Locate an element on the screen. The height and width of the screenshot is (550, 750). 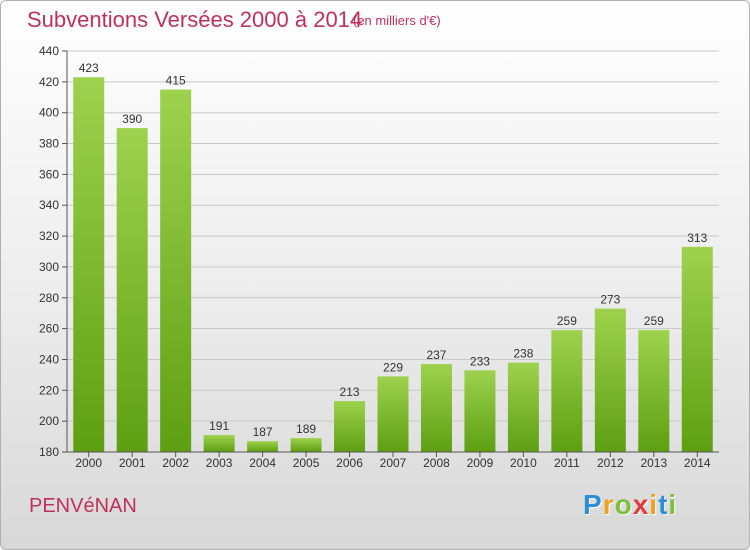
proxiti-logo: Proxiti is located at coordinates (630, 505).